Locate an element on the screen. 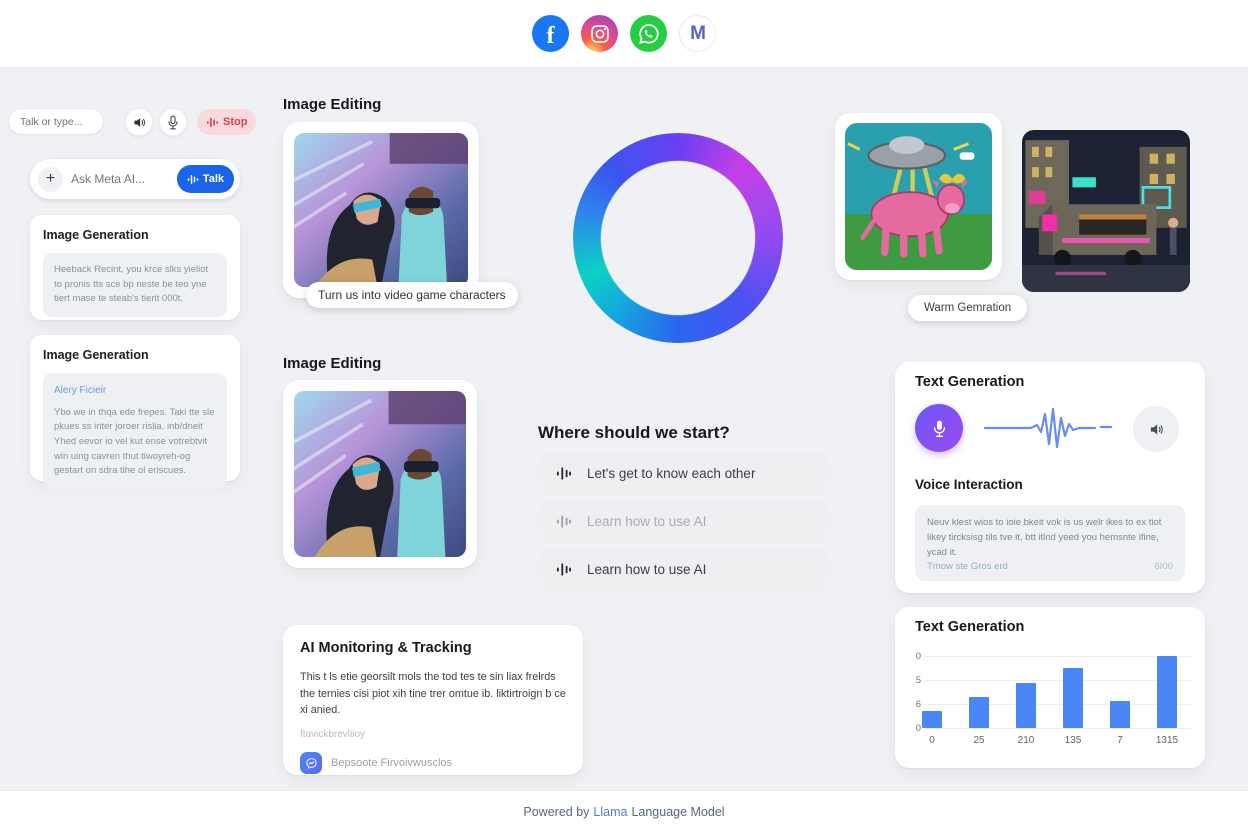  start-option-3: Learn how to use AI is located at coordinates (684, 569).